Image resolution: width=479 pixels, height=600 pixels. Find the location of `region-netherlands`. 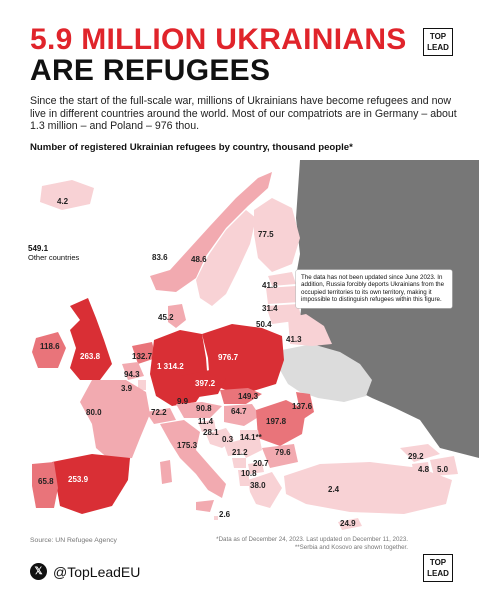

region-netherlands is located at coordinates (144, 353).